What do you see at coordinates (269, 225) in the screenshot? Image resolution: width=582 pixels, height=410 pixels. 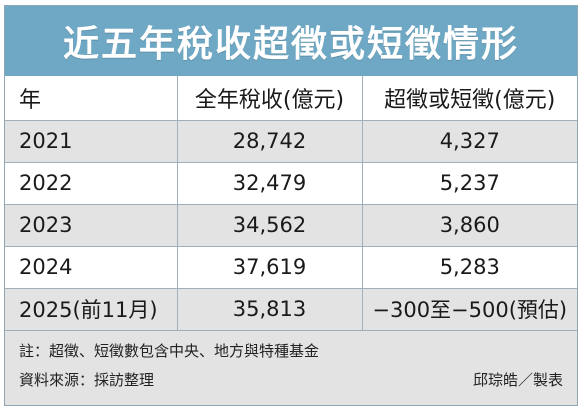 I see `row-tax-revenue: 34,562` at bounding box center [269, 225].